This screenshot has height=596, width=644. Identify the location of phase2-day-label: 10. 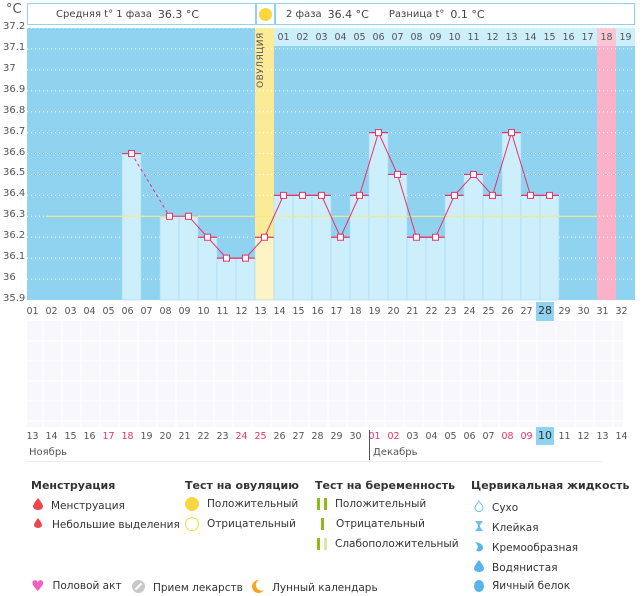
(454, 37).